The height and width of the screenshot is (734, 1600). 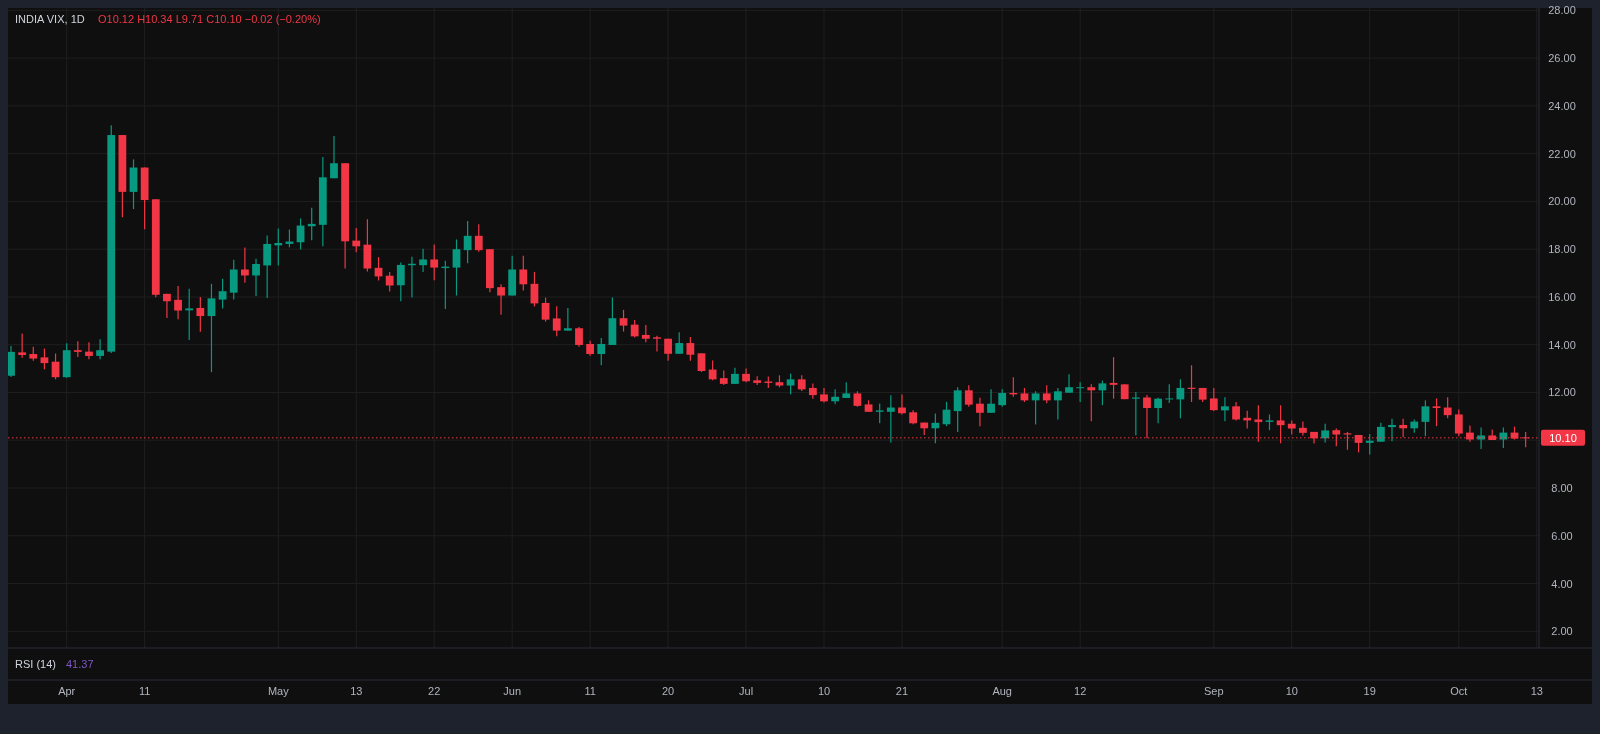 What do you see at coordinates (1562, 105) in the screenshot?
I see `y-tick-label: 24.00` at bounding box center [1562, 105].